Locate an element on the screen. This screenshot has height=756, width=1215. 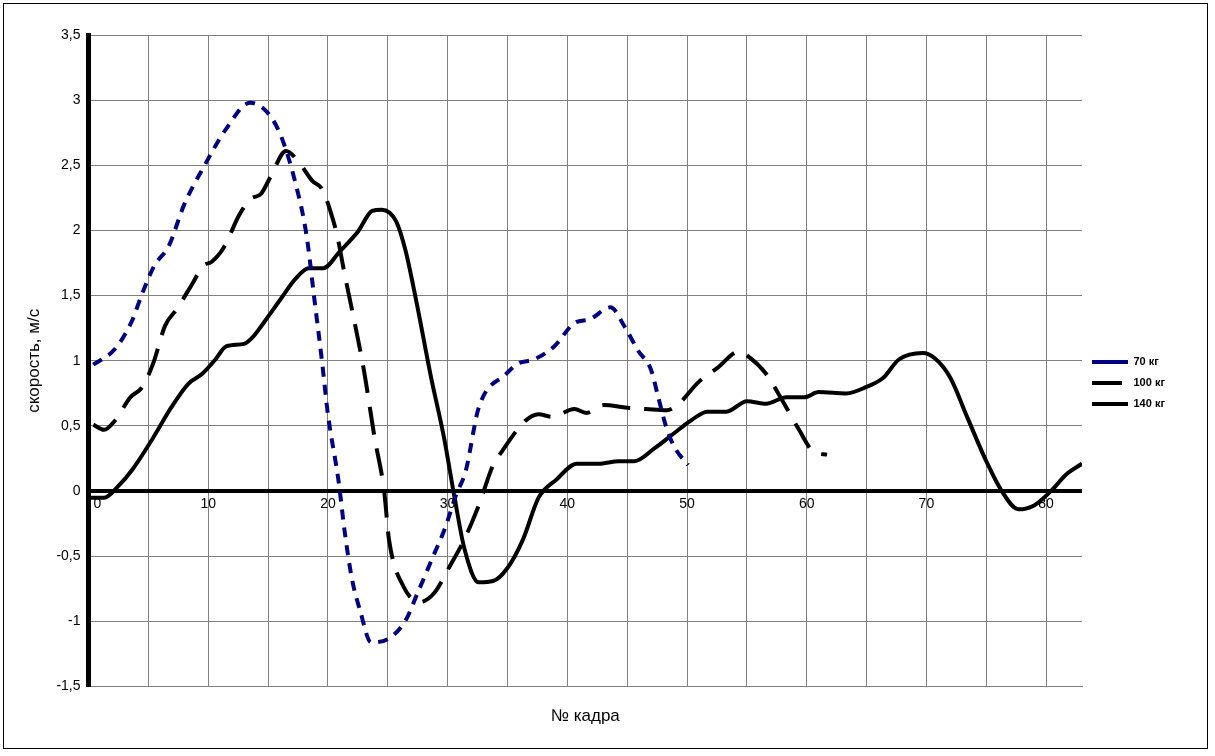
legend-label: 100 кг is located at coordinates (1149, 382).